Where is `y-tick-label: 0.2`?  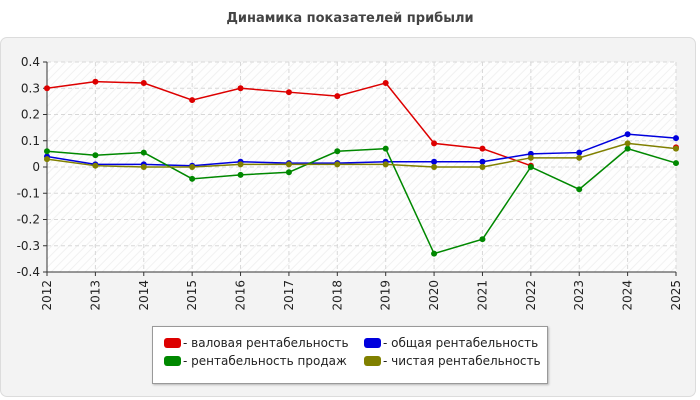 y-tick-label: 0.2 is located at coordinates (30, 115).